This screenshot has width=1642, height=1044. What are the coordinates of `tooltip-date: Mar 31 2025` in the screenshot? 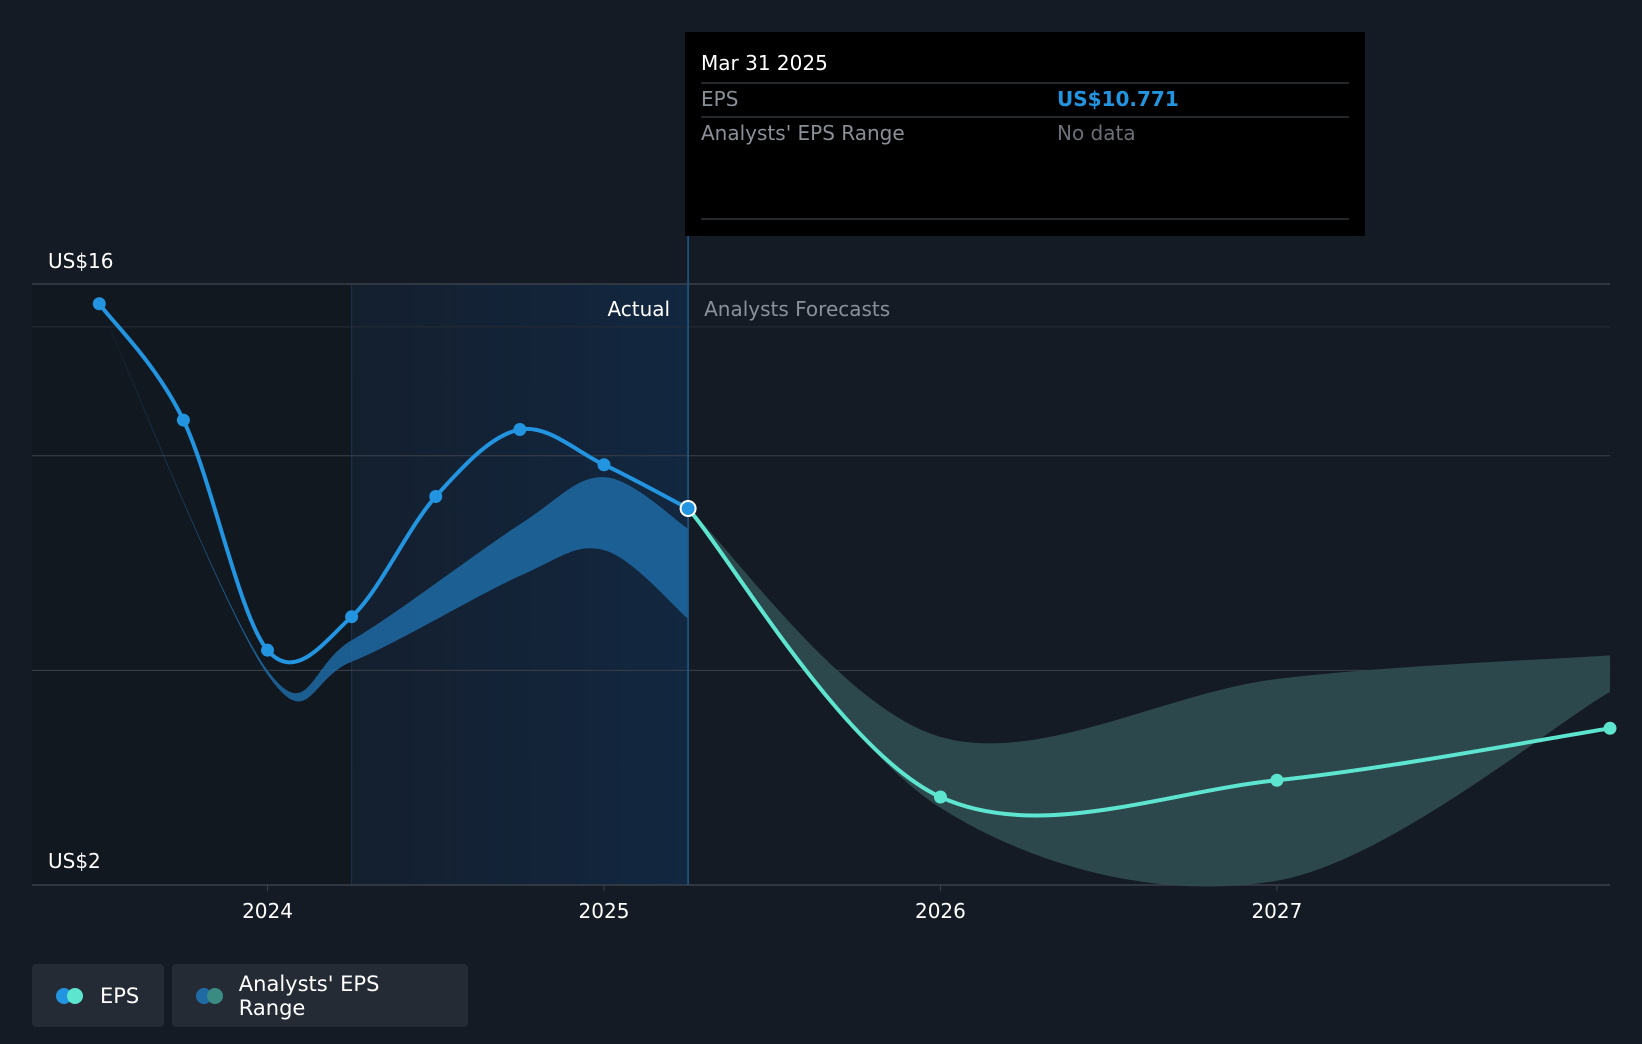 It's located at (764, 63).